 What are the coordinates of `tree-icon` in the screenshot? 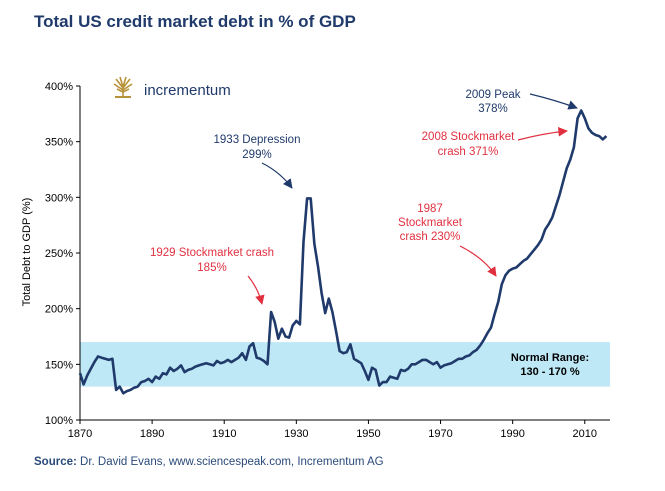 It's located at (123, 87).